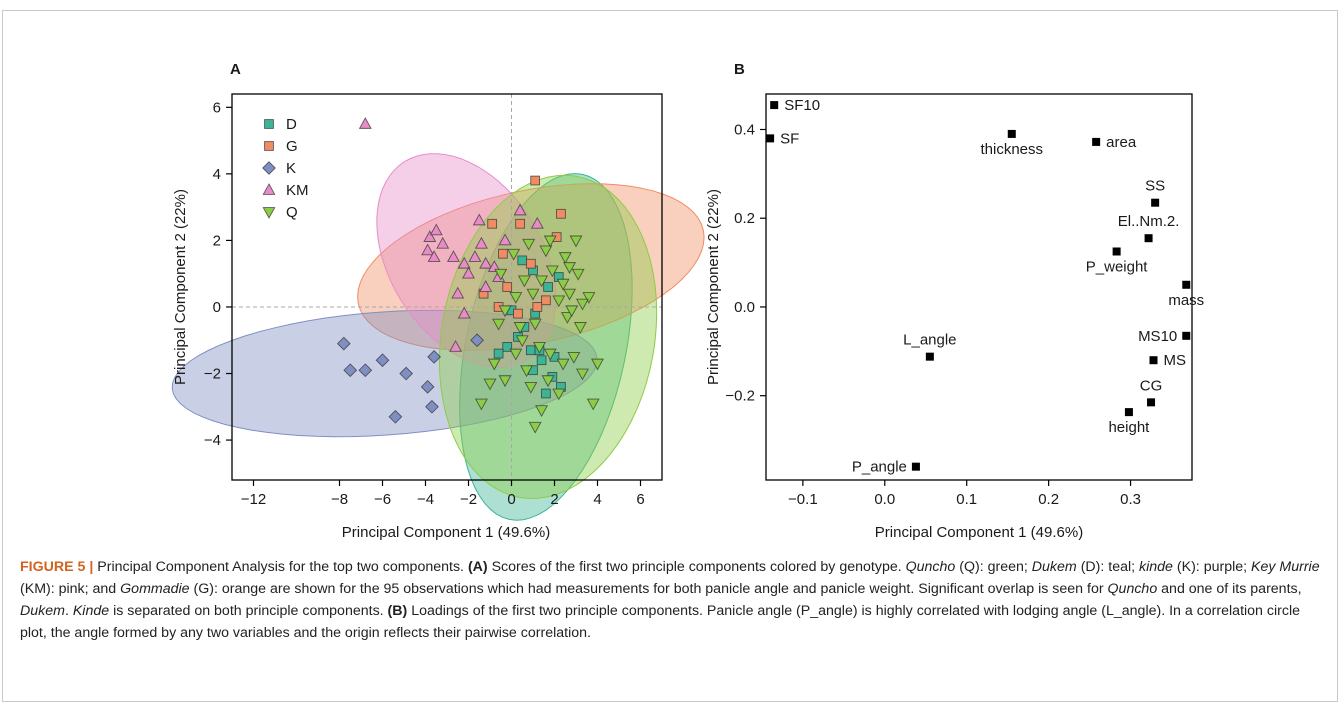  I want to click on y-tick-label: 2, so click(217, 240).